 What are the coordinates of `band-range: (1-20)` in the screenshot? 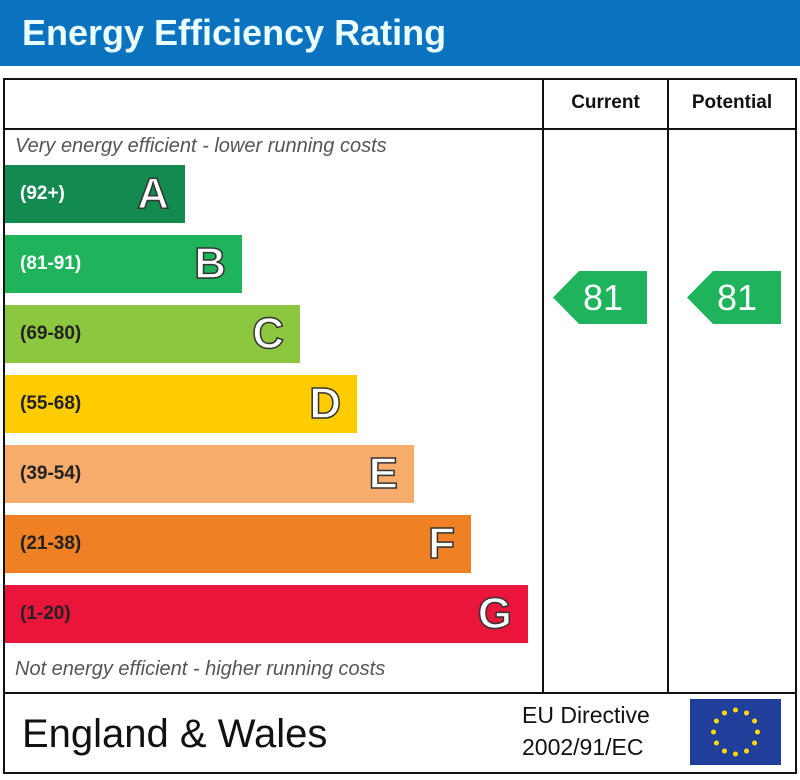 It's located at (45, 613).